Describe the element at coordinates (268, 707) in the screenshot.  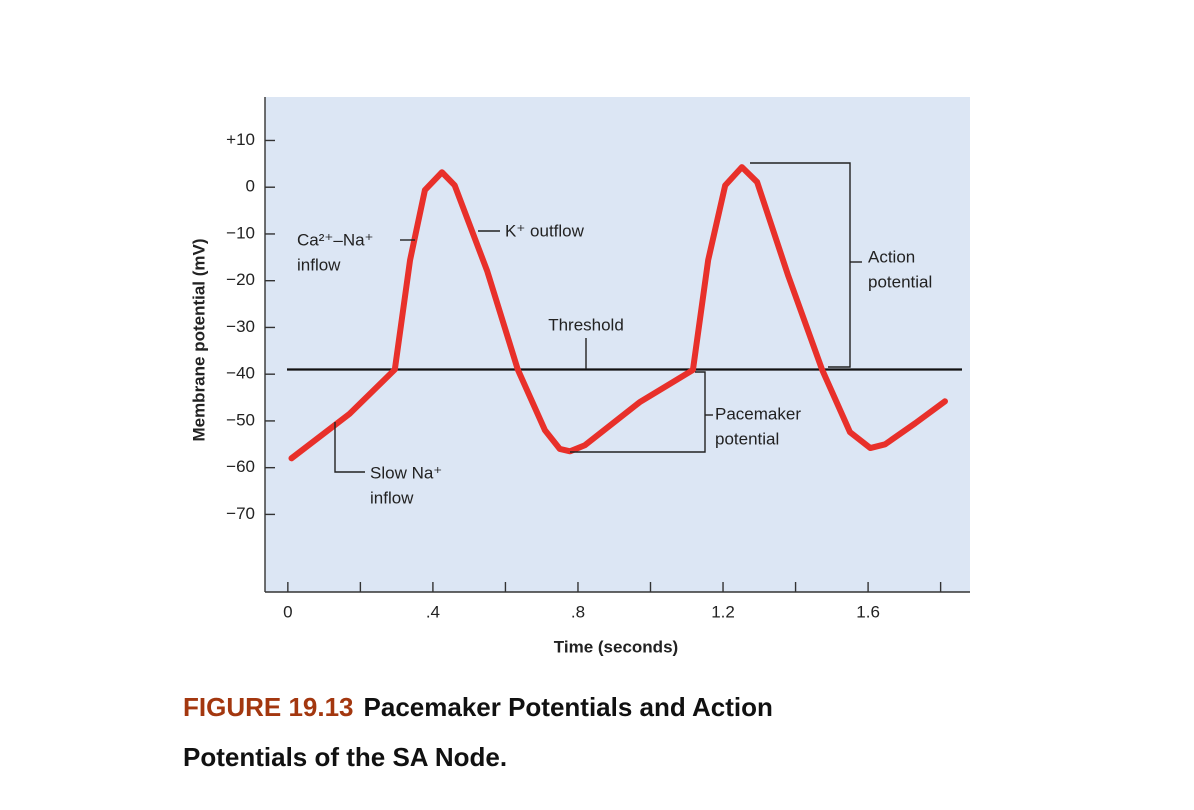
I see `figure-label: FIGURE 19.13` at that location.